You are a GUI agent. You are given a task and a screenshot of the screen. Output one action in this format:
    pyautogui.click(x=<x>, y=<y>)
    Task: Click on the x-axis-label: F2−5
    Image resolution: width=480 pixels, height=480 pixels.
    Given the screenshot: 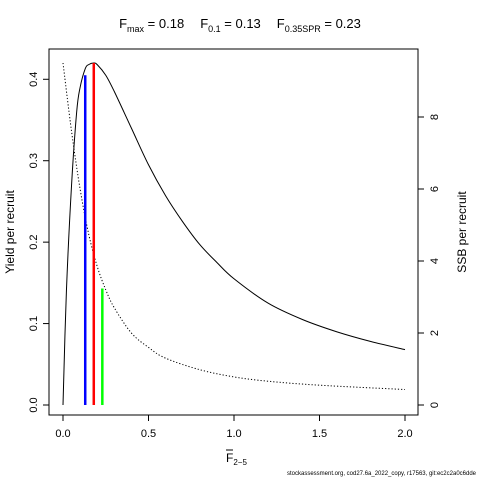 What is the action you would take?
    pyautogui.click(x=236, y=459)
    